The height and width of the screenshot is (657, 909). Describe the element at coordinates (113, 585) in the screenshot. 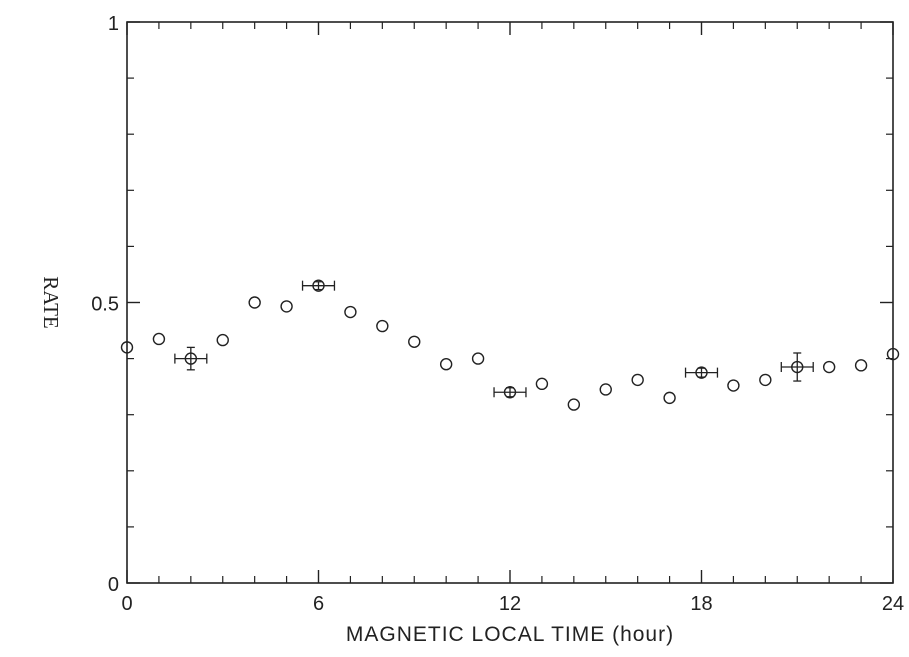

I see `y-tick-label: 0` at that location.